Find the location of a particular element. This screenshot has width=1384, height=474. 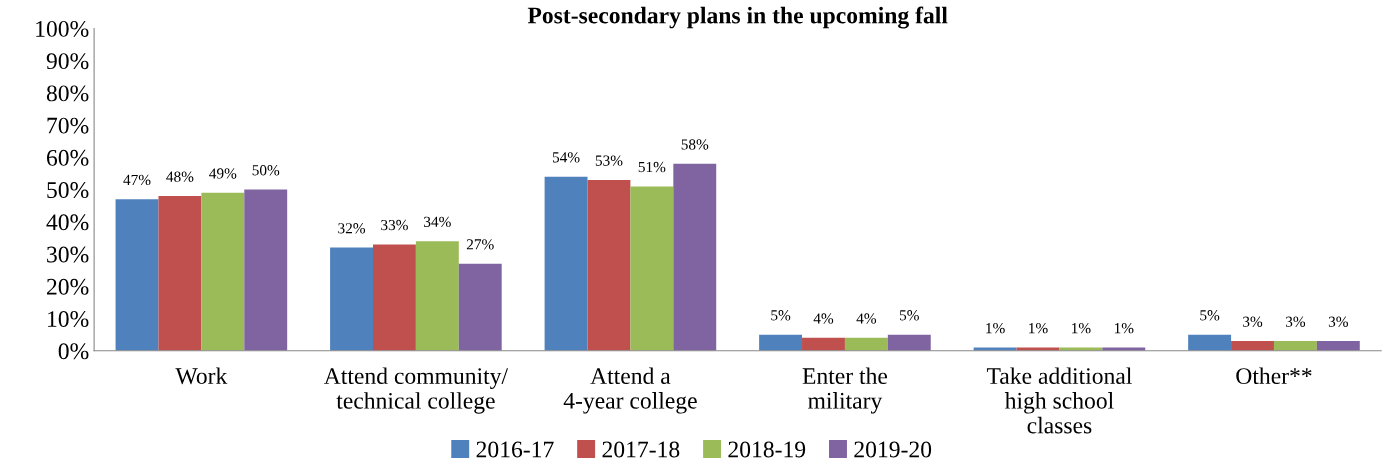

y-tick-label: 100% is located at coordinates (62, 28).